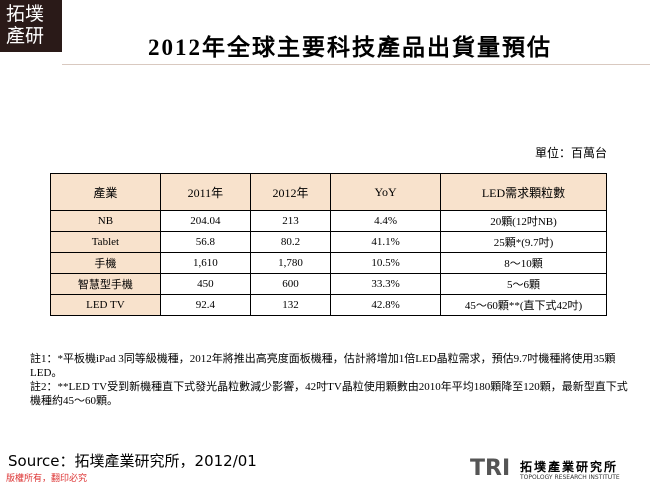 This screenshot has height=485, width=650. I want to click on table-cell: 5～6顆, so click(523, 284).